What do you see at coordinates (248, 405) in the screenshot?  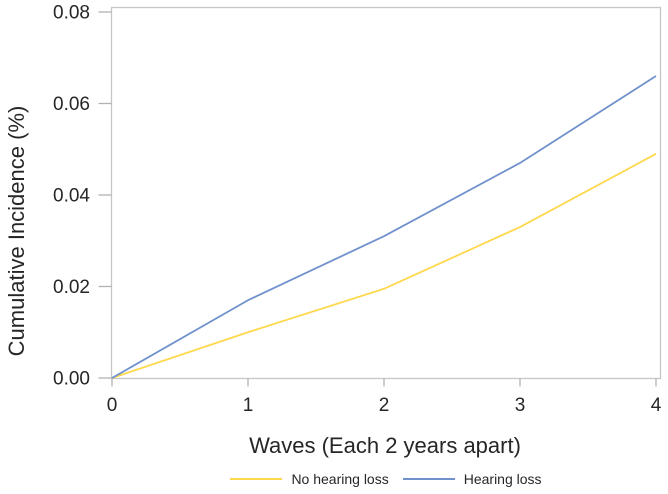 I see `x-tick-label-1: 1` at bounding box center [248, 405].